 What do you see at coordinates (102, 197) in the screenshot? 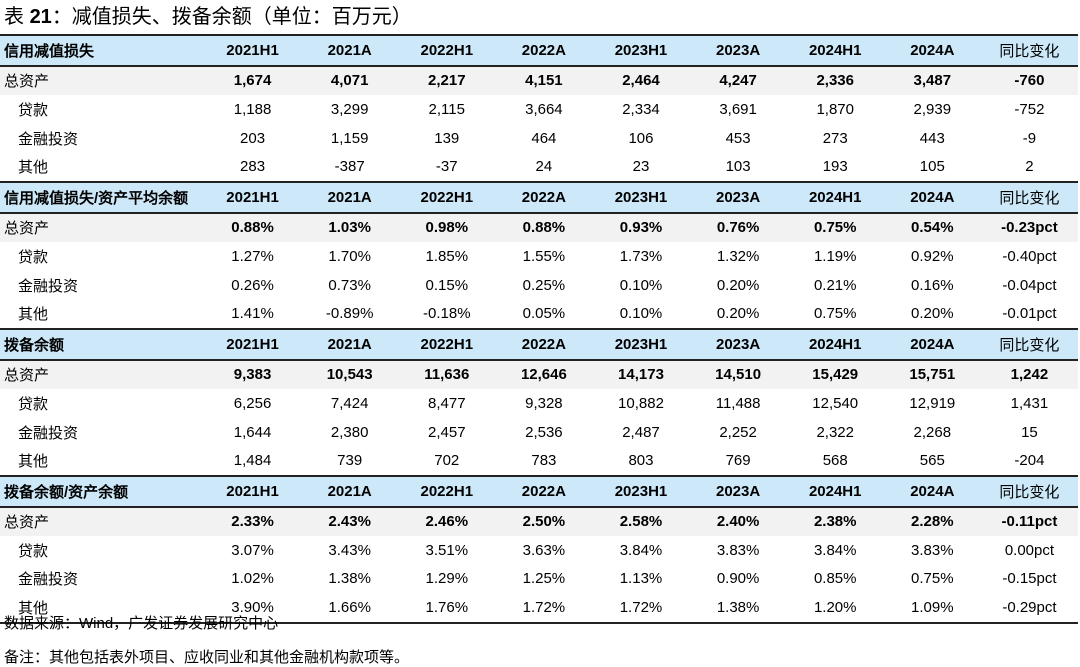
I see `section-title: 信用减值损失/资产平均余额` at bounding box center [102, 197].